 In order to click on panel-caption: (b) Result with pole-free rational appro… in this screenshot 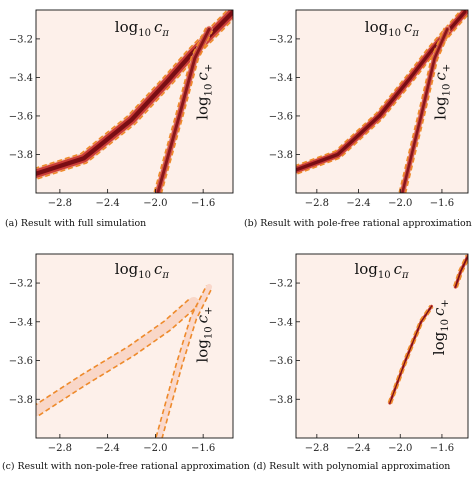, I will do `click(358, 223)`.